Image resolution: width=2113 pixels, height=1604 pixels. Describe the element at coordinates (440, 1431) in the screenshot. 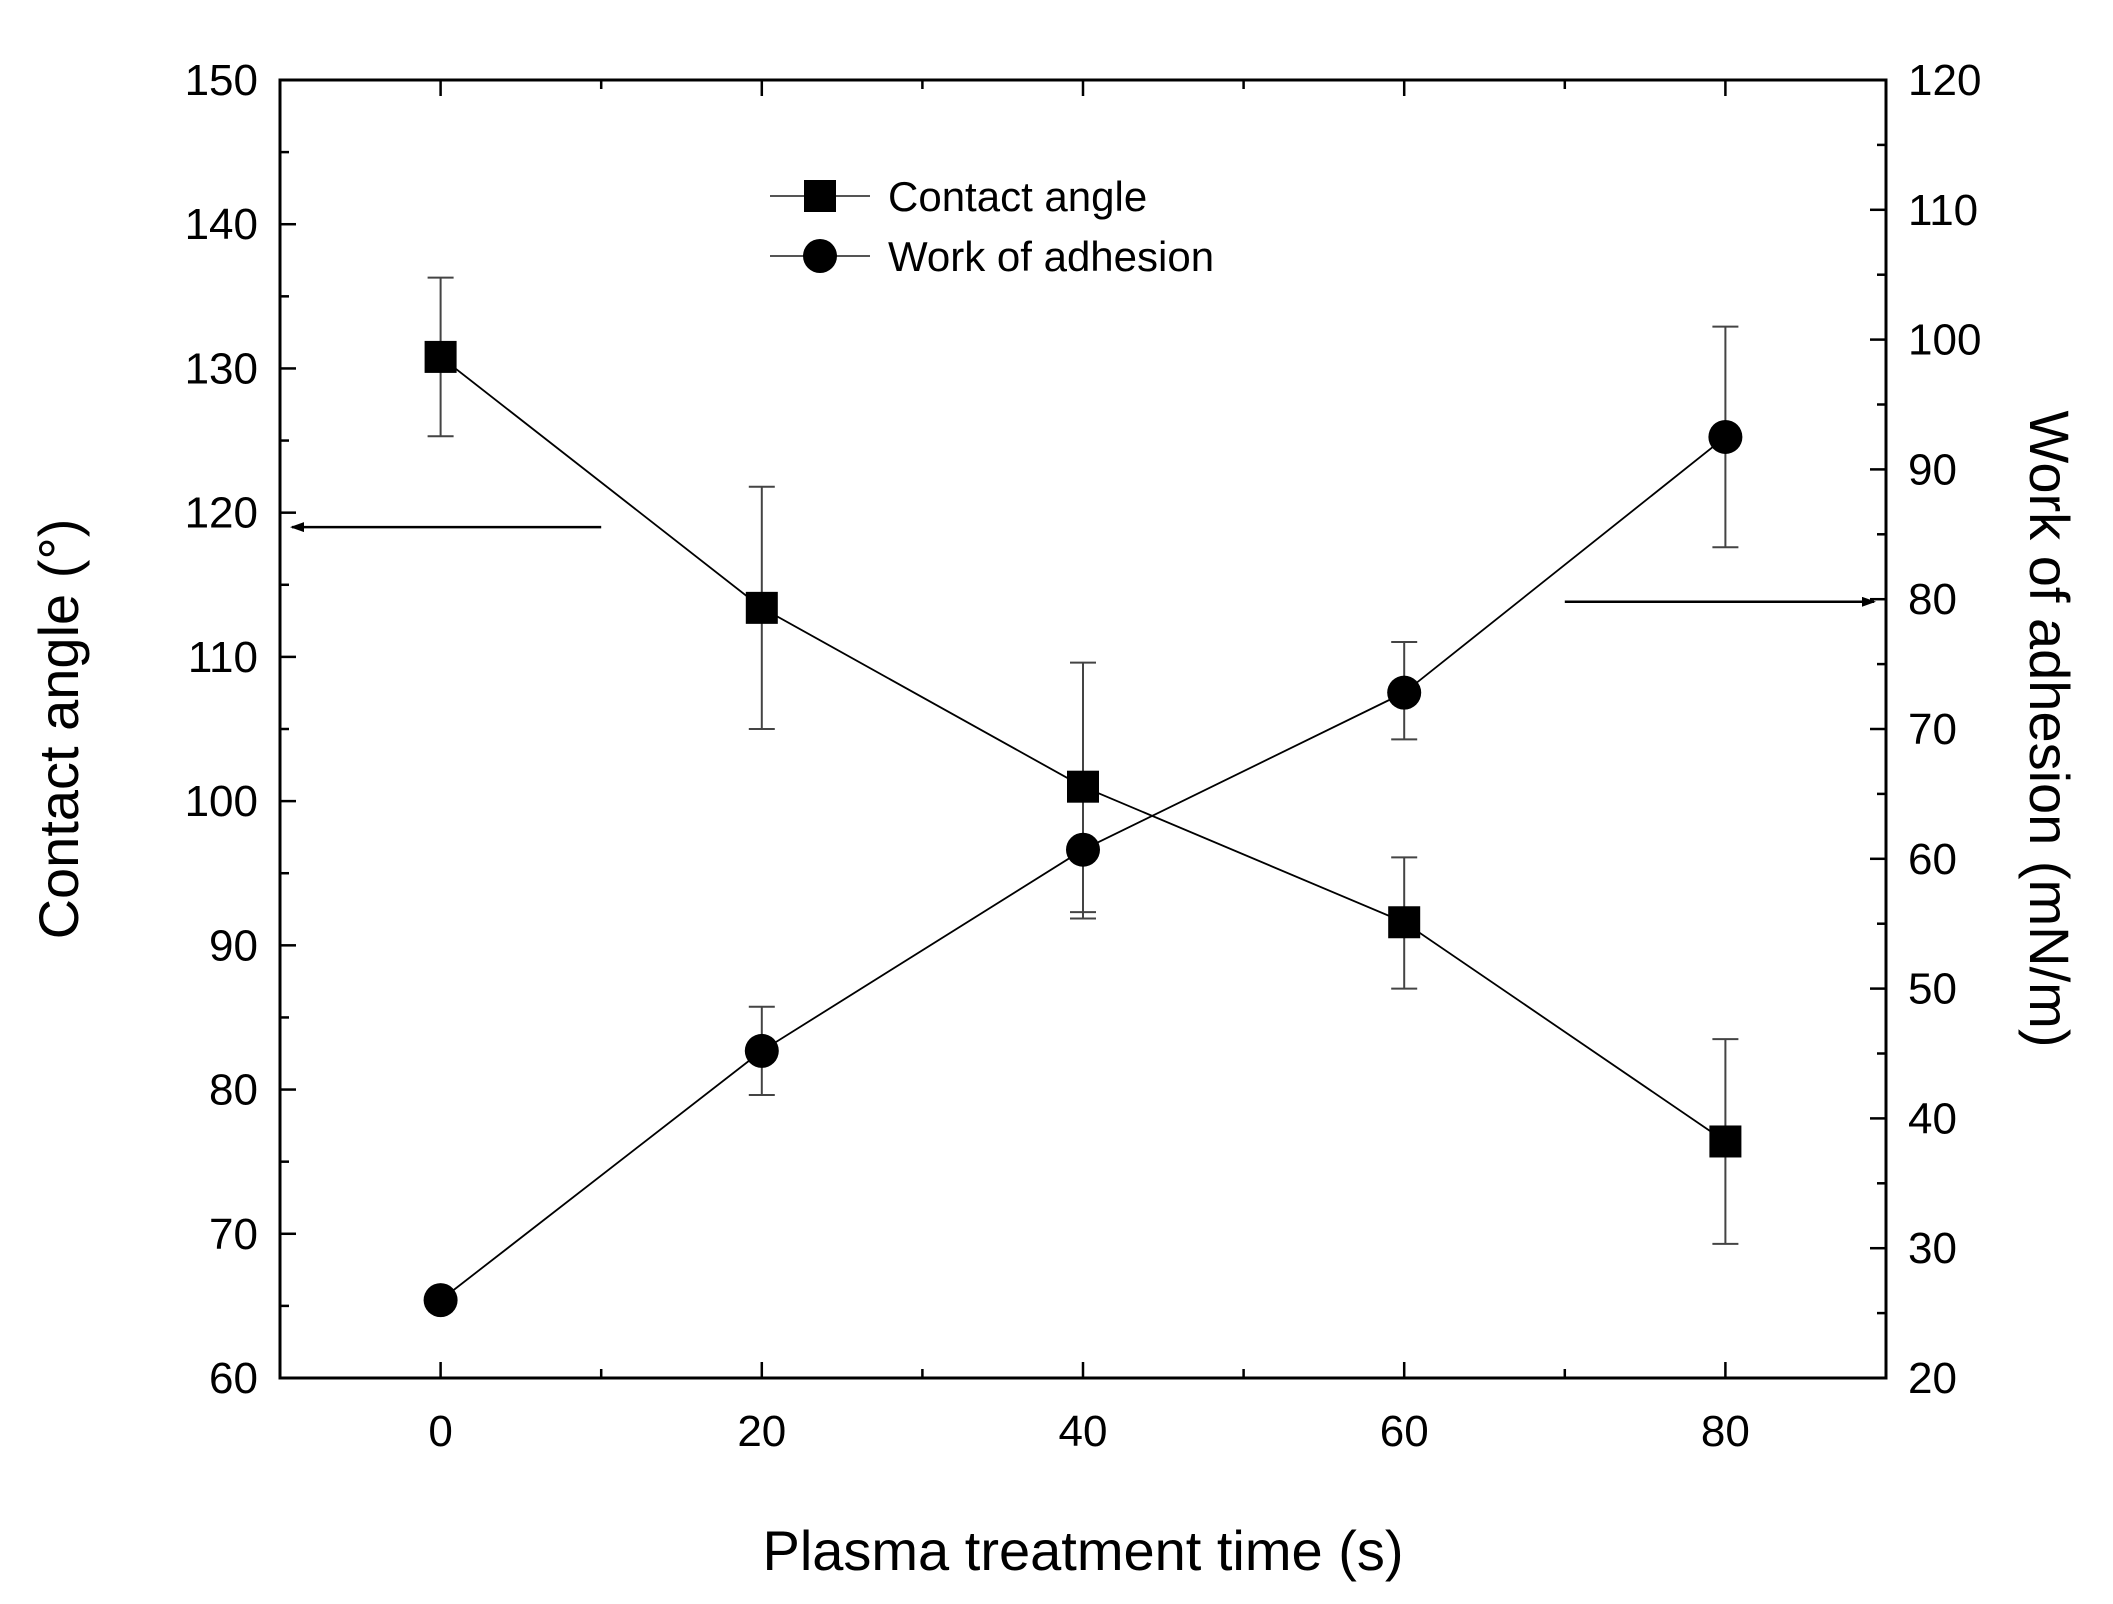

I see `x-tick-label: 0` at that location.